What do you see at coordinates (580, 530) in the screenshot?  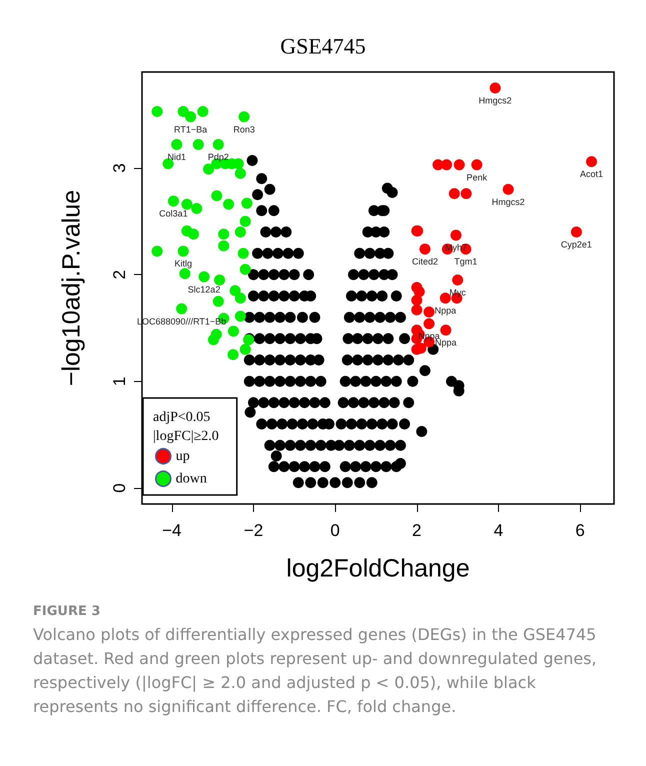 I see `x-tick-label: 6` at bounding box center [580, 530].